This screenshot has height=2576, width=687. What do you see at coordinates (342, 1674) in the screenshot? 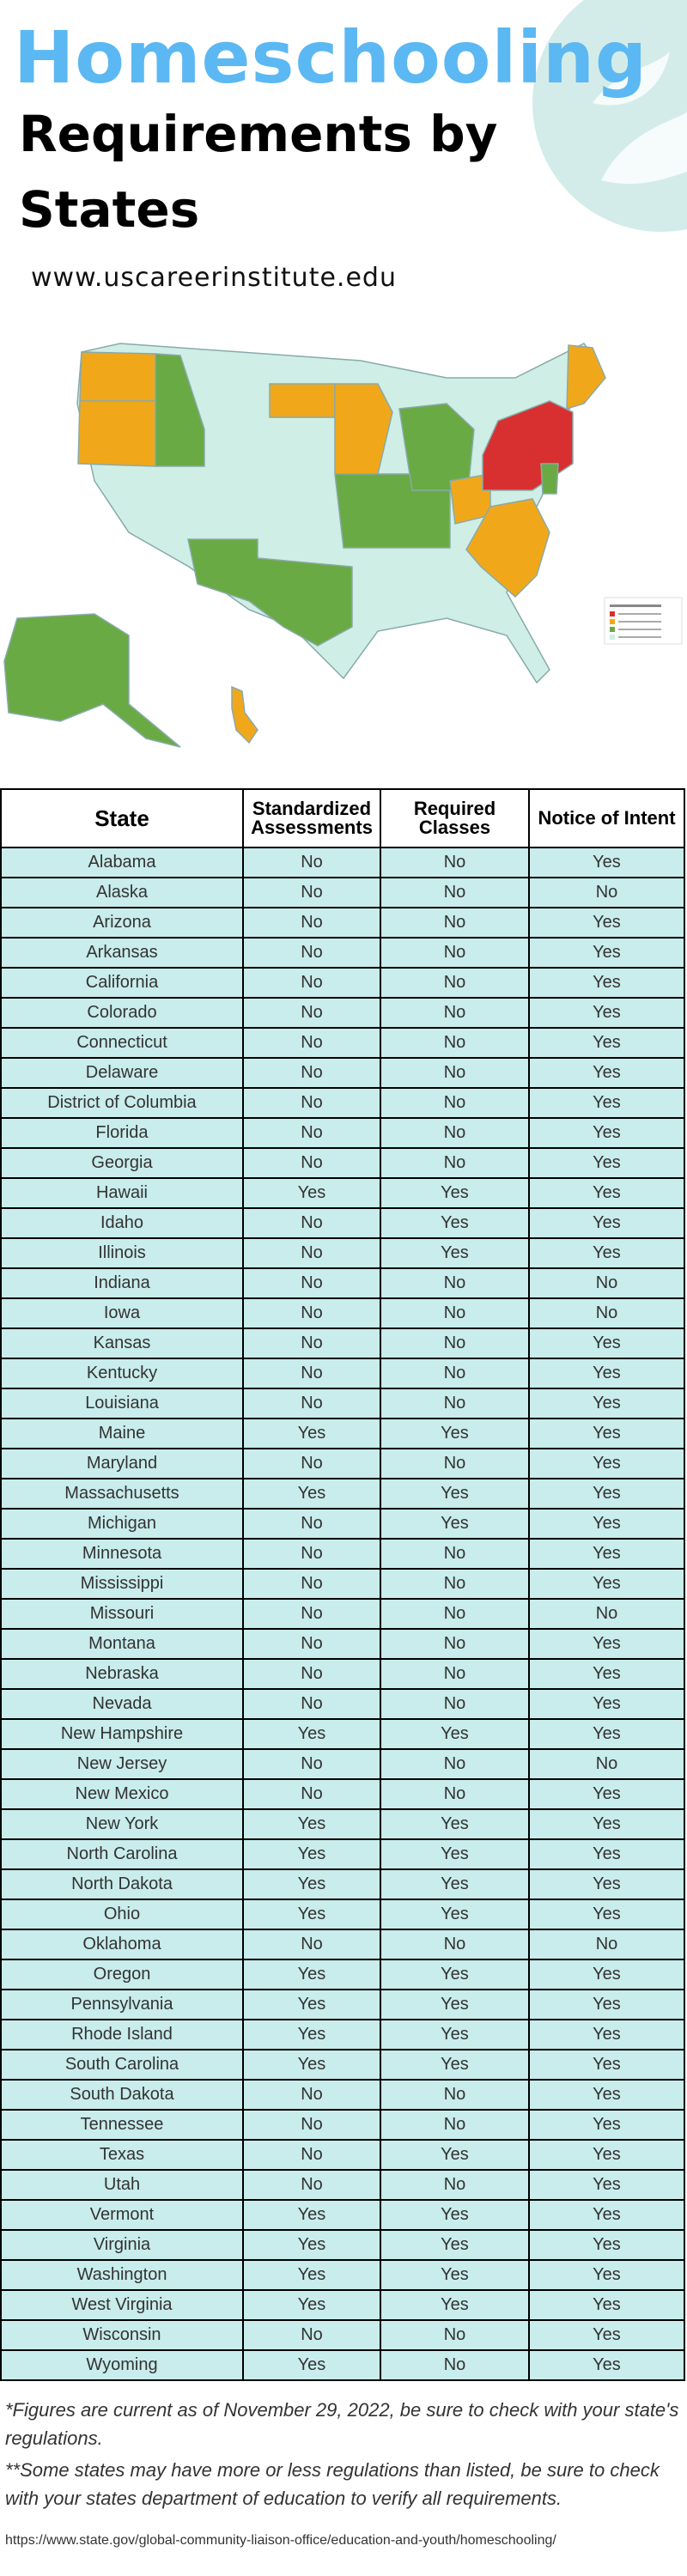
I see `table-row: Nebraska No No Yes` at bounding box center [342, 1674].